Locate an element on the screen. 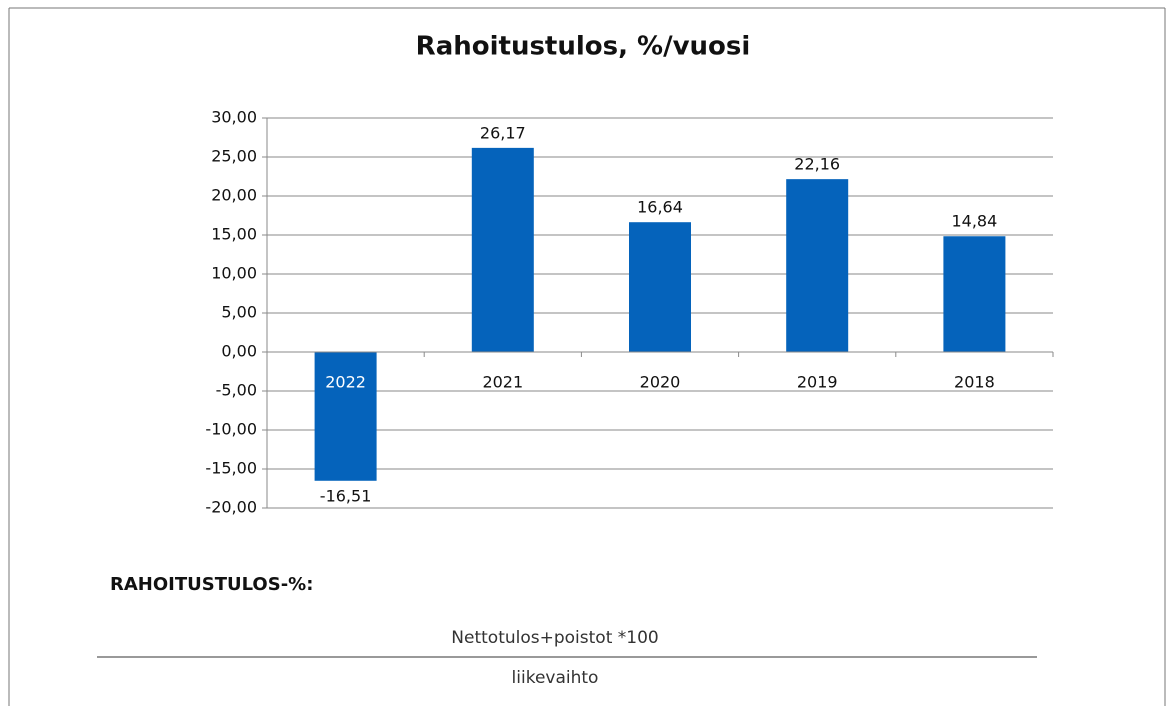  x-tick-label: 2021 is located at coordinates (502, 382).